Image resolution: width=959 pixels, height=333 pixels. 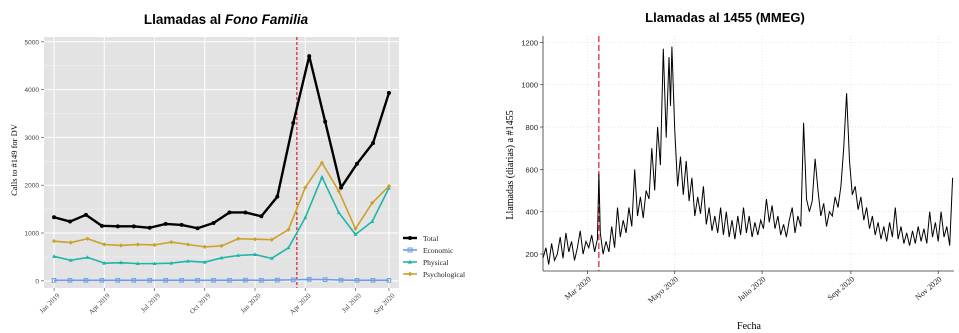 I want to click on legend-item-total: Total, so click(x=420, y=238).